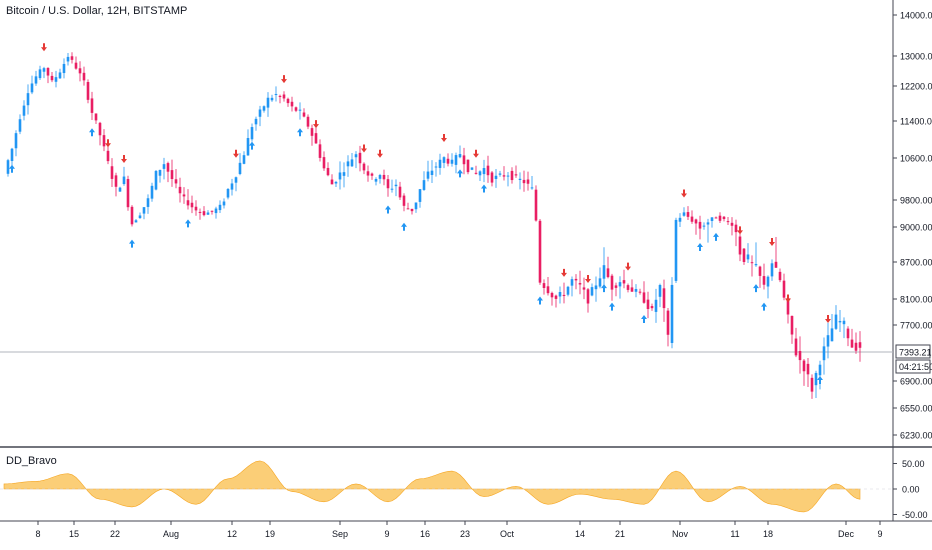 The height and width of the screenshot is (550, 932). Describe the element at coordinates (915, 353) in the screenshot. I see `last-price-label: 7393.21` at that location.